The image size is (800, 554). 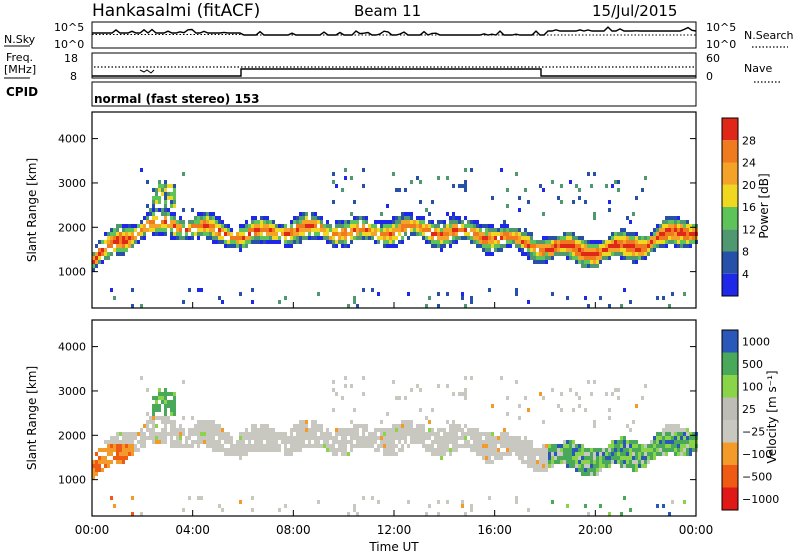 I want to click on freq-trace, so click(x=394, y=72).